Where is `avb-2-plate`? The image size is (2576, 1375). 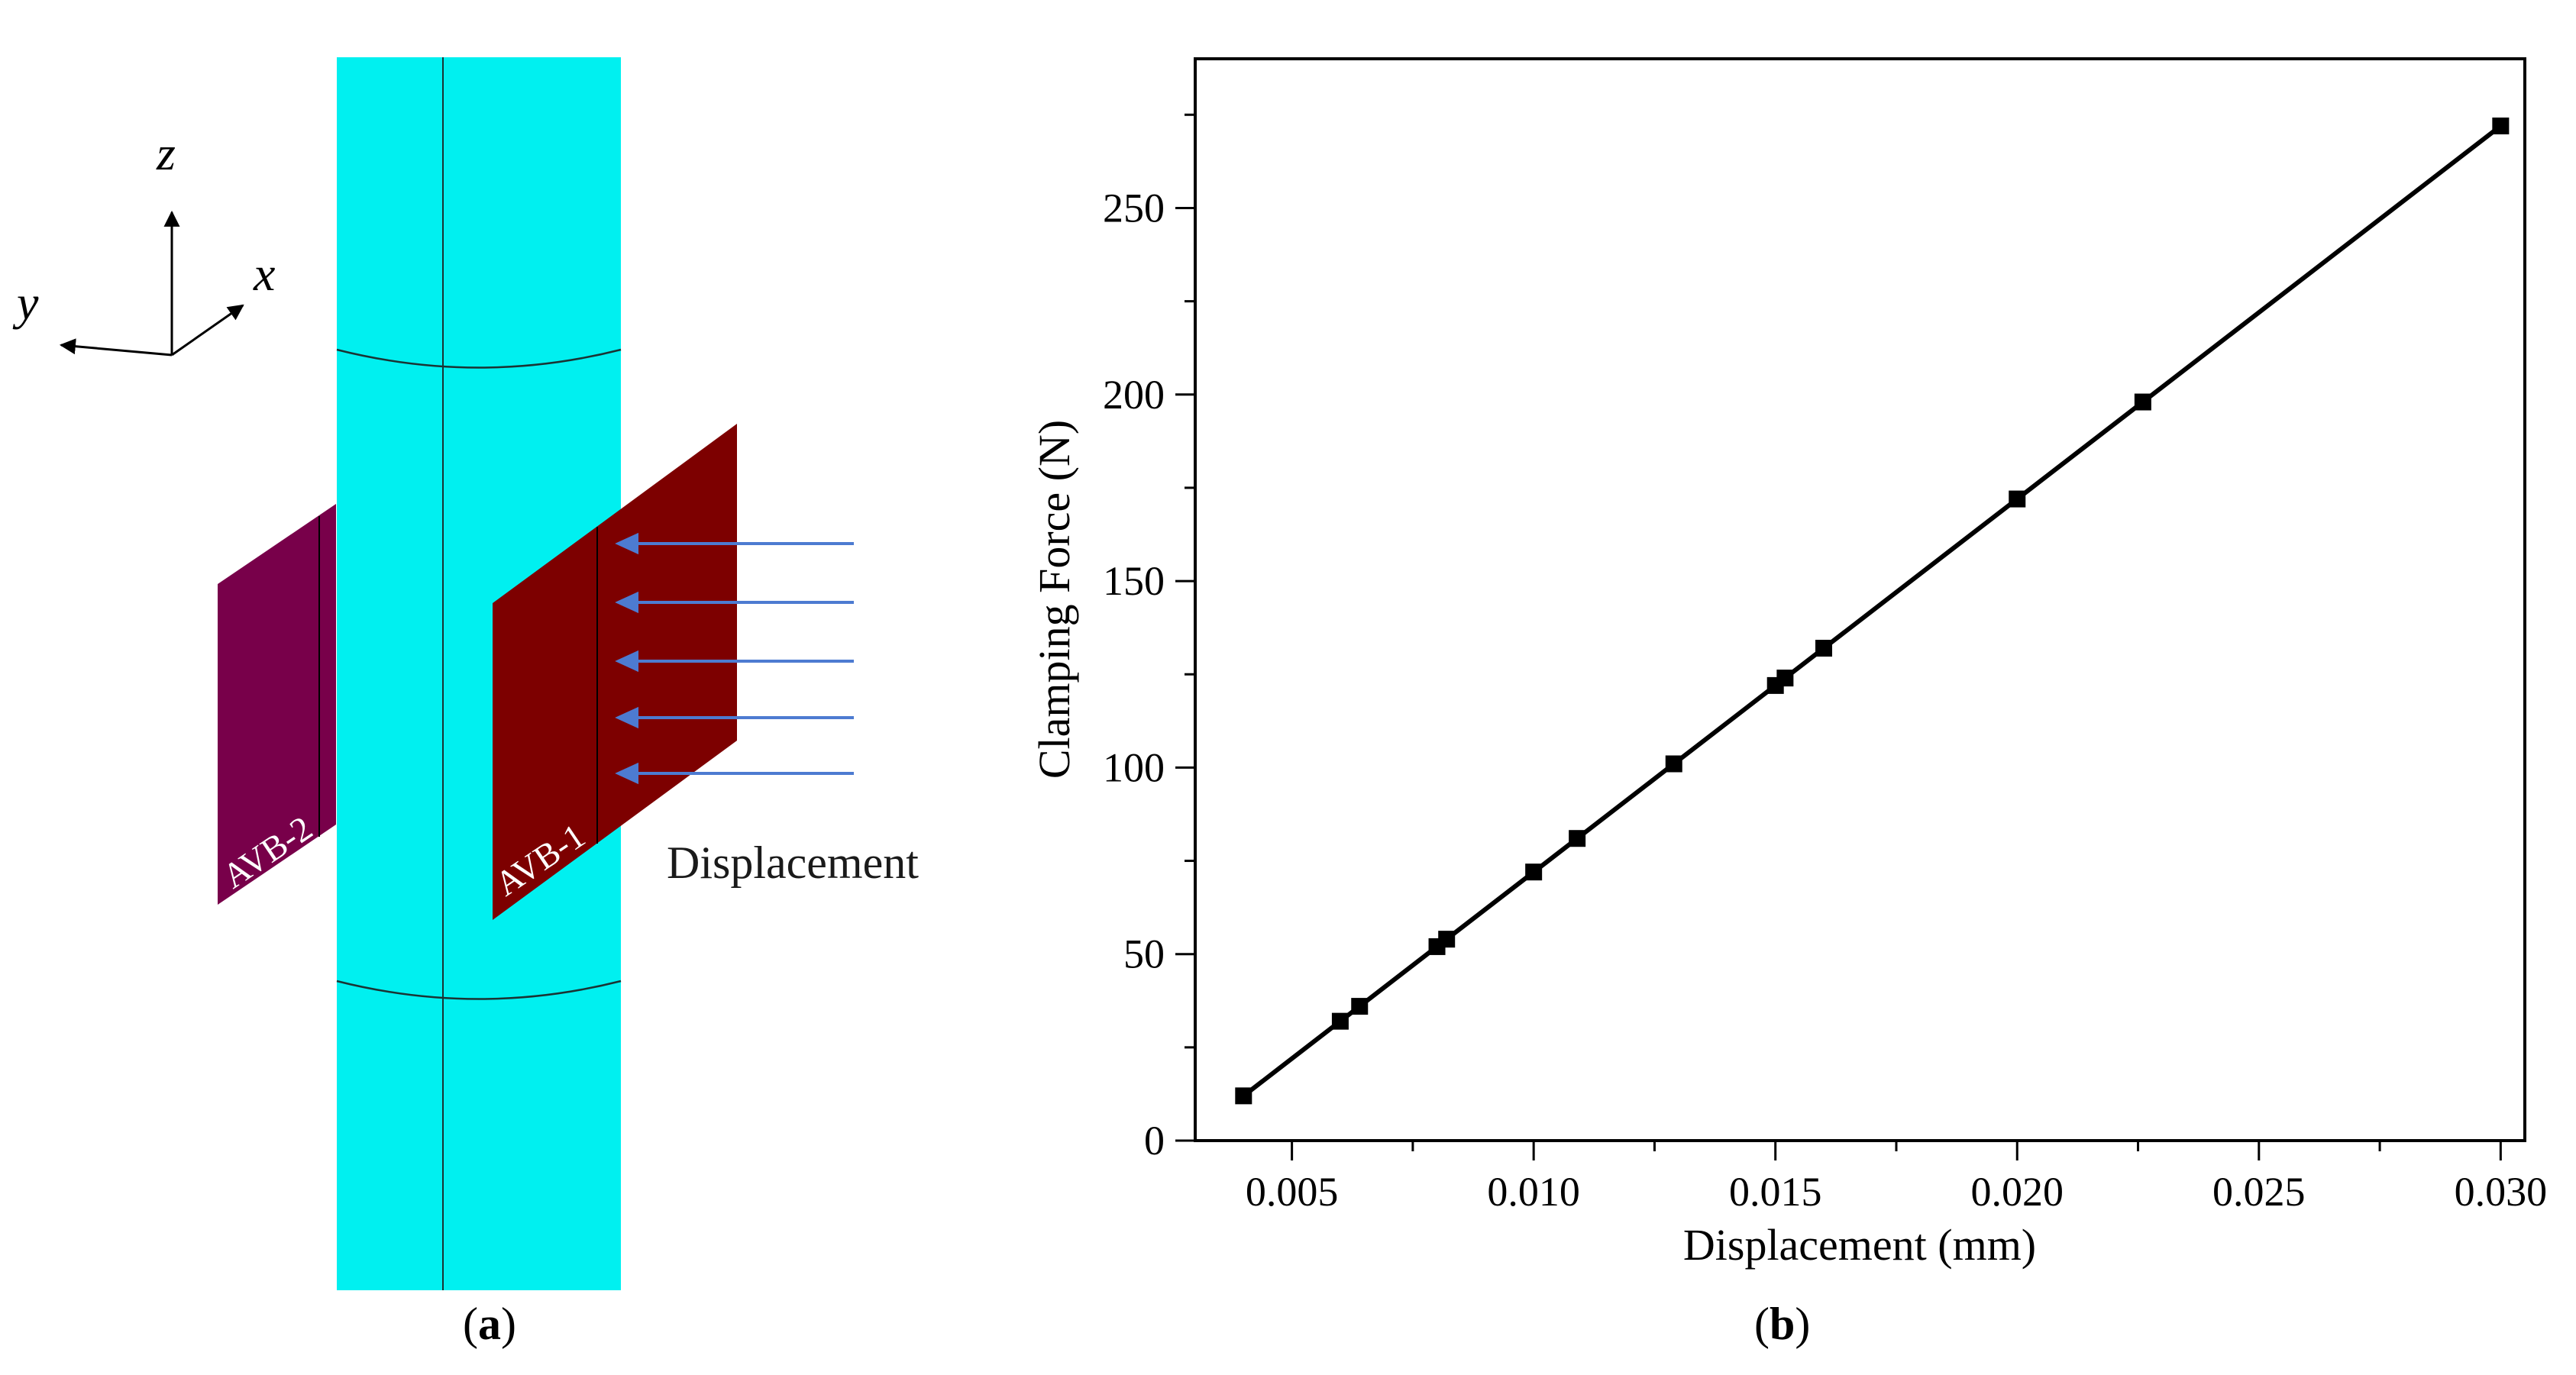
avb-2-plate is located at coordinates (277, 704).